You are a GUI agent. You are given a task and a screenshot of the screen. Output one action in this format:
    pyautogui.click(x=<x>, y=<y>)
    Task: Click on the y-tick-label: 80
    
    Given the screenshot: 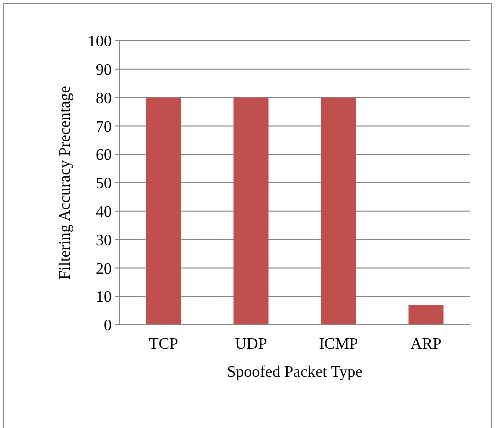 What is the action you would take?
    pyautogui.click(x=104, y=99)
    